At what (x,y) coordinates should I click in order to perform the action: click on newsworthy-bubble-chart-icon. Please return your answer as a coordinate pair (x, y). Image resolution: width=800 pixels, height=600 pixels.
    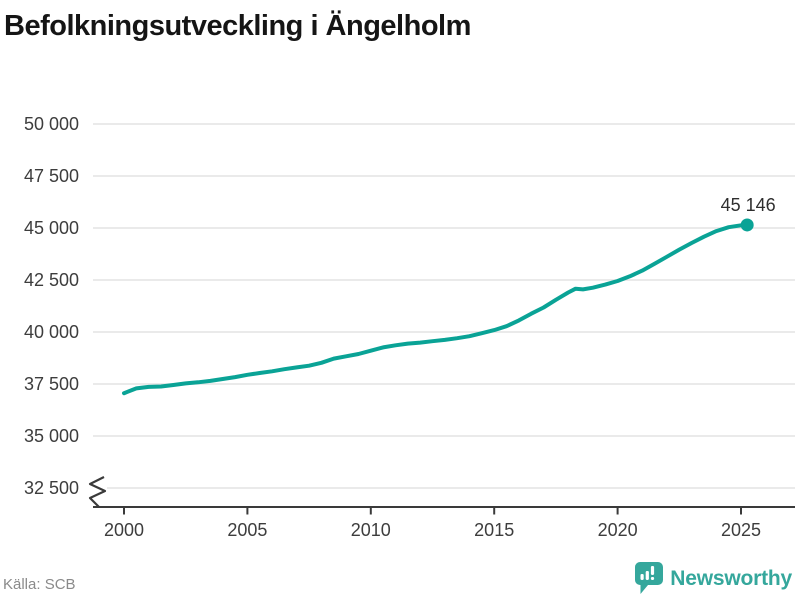
    Looking at the image, I should click on (649, 578).